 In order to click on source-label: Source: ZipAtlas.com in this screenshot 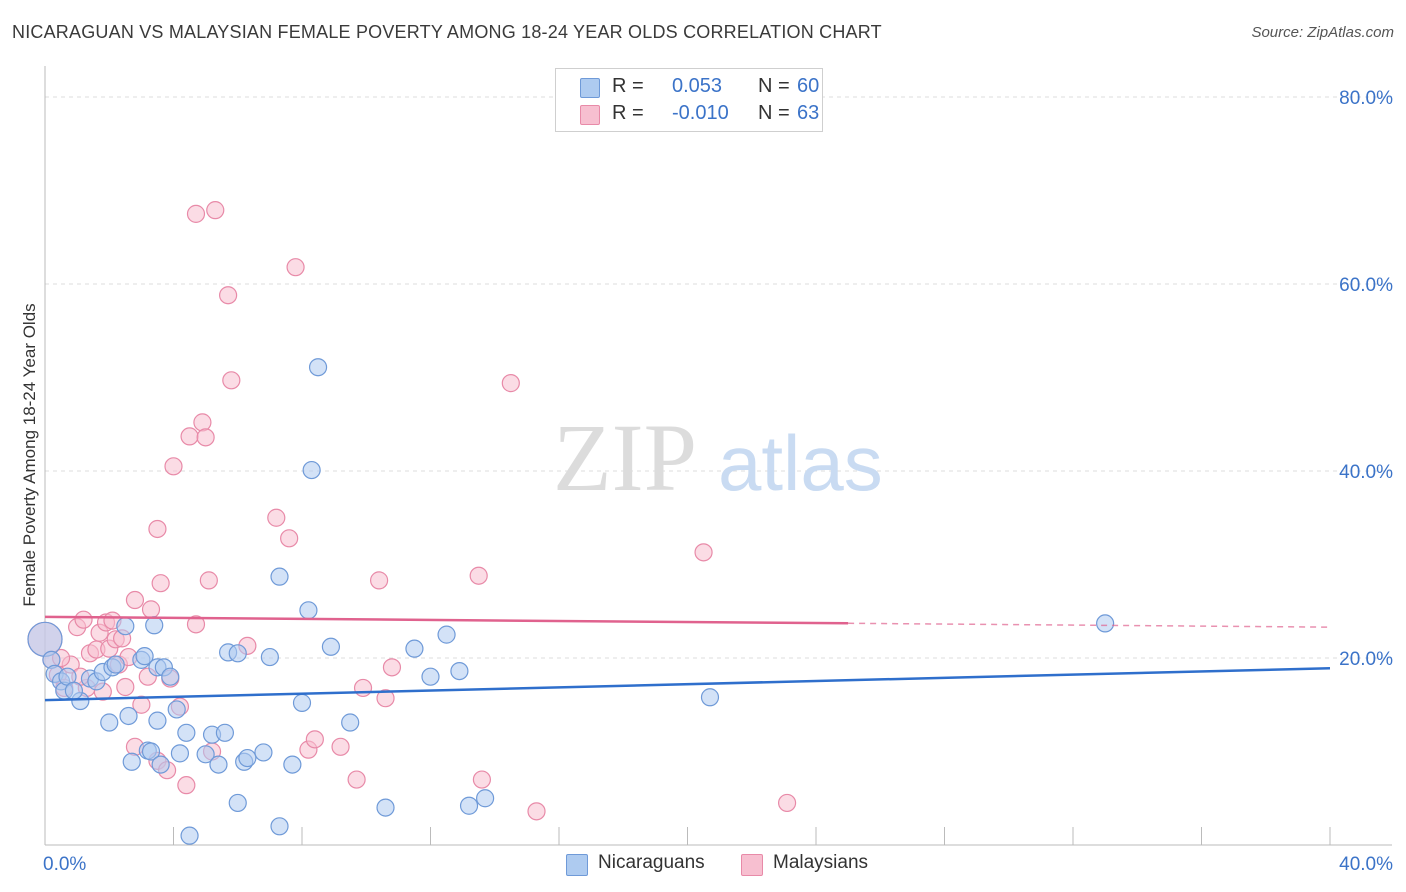, I will do `click(1322, 32)`.